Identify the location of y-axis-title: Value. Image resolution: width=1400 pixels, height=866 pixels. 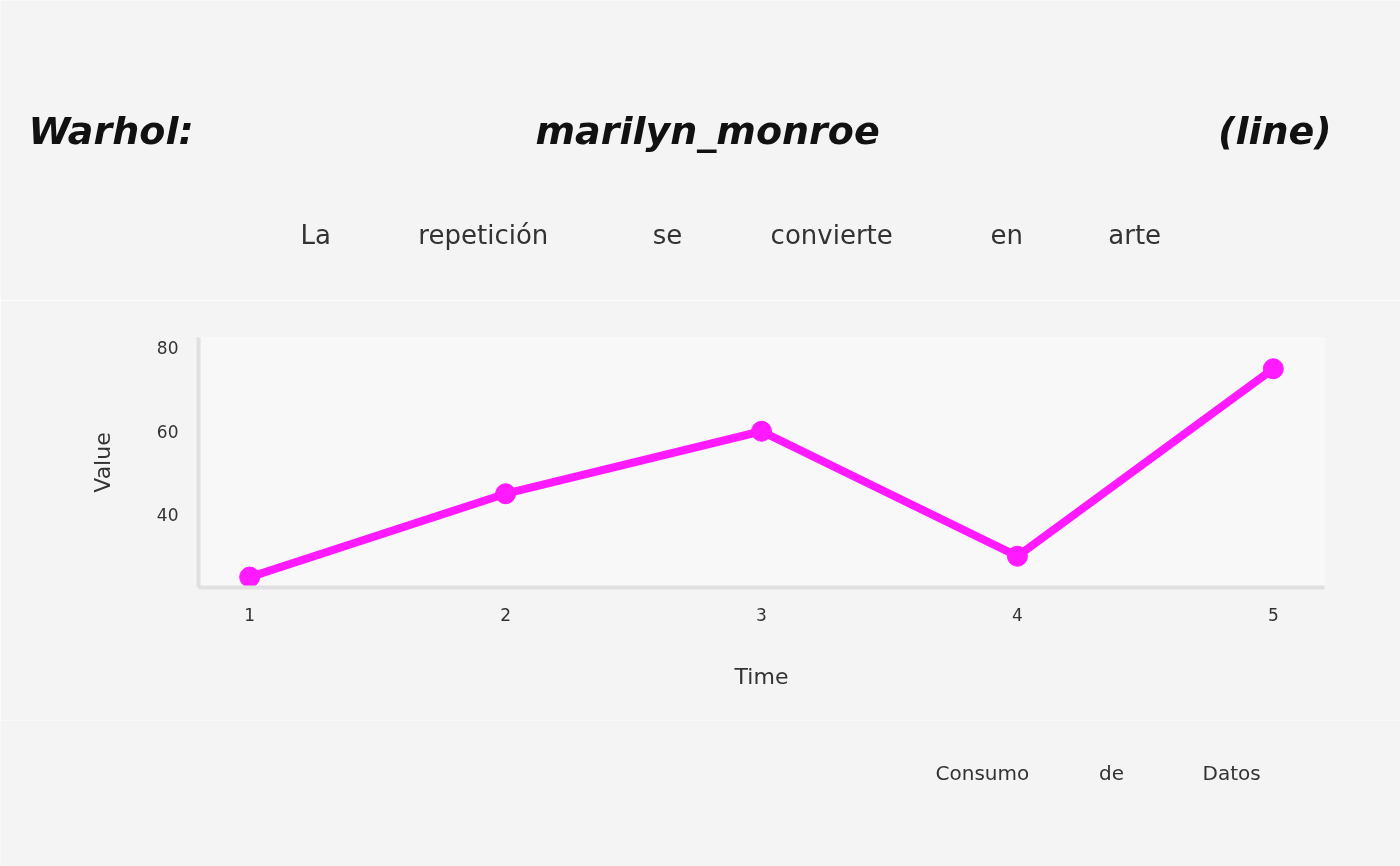
(102, 462).